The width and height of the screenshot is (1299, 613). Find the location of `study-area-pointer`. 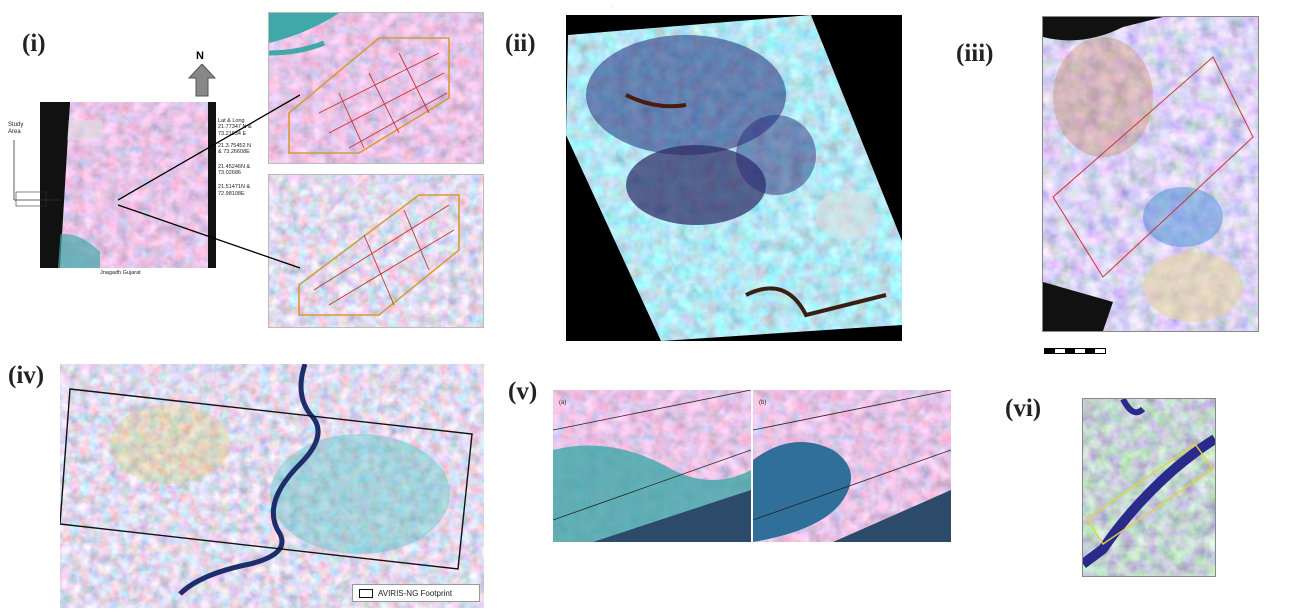

study-area-pointer is located at coordinates (36, 173).